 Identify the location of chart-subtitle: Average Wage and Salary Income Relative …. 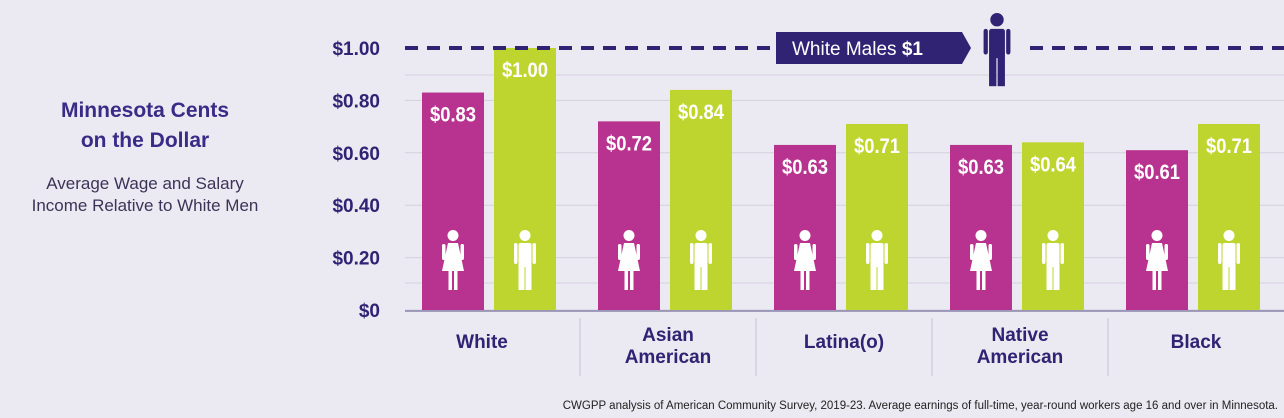
(145, 195).